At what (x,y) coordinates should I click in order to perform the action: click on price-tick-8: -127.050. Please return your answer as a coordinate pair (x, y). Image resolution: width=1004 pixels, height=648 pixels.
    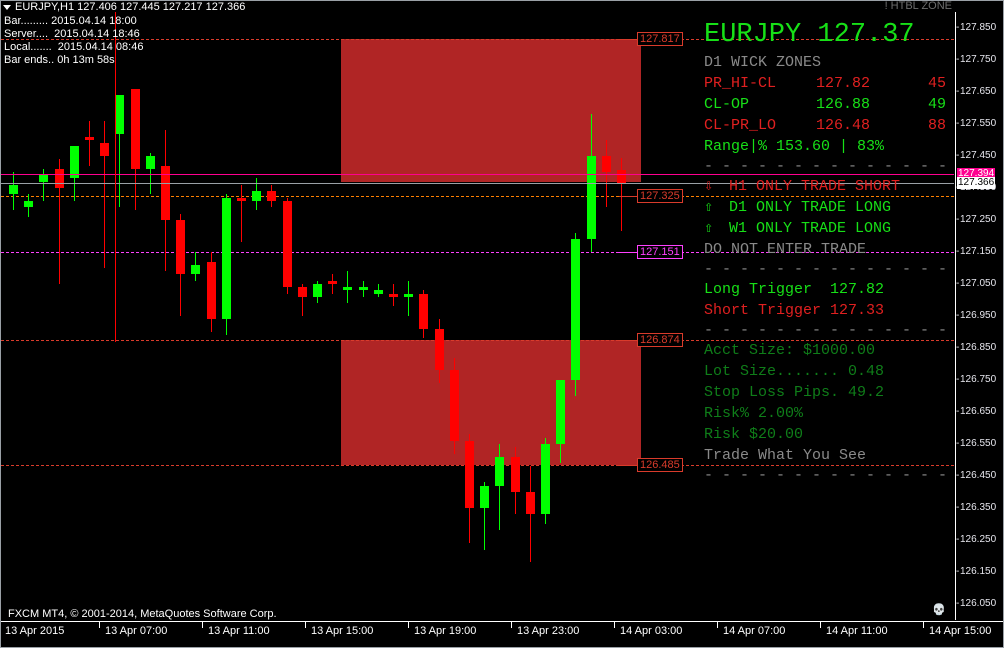
    Looking at the image, I should click on (976, 283).